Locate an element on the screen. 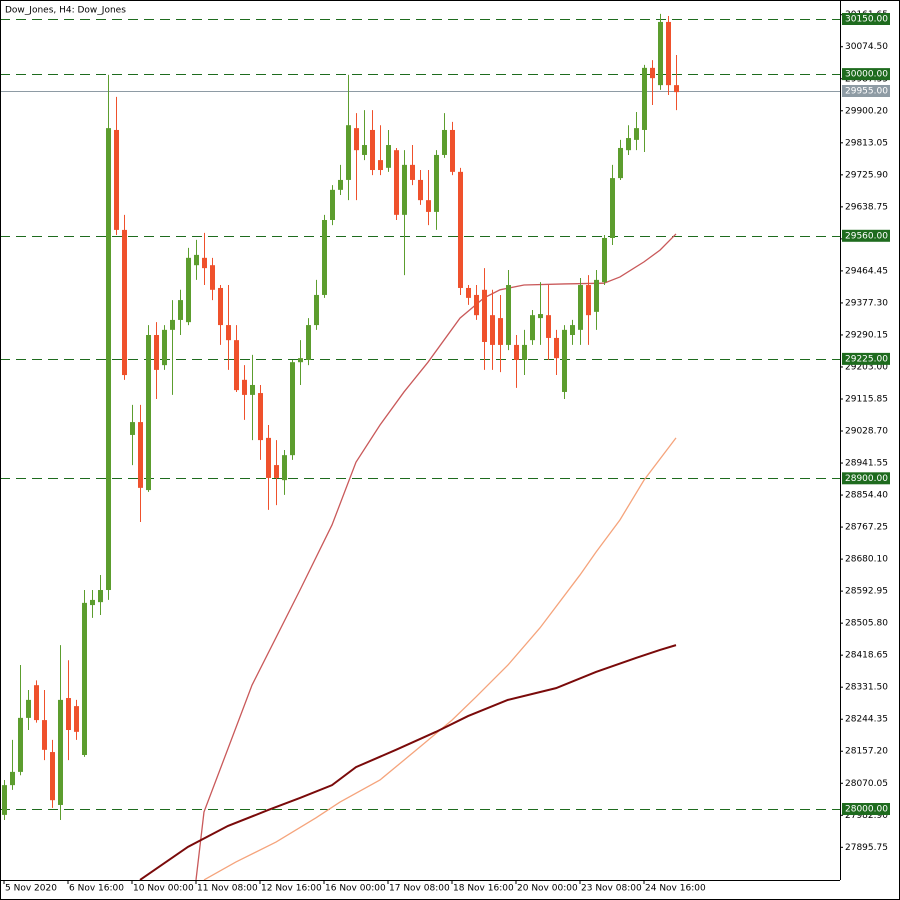  y-tick-label: 28331.50 is located at coordinates (866, 688).